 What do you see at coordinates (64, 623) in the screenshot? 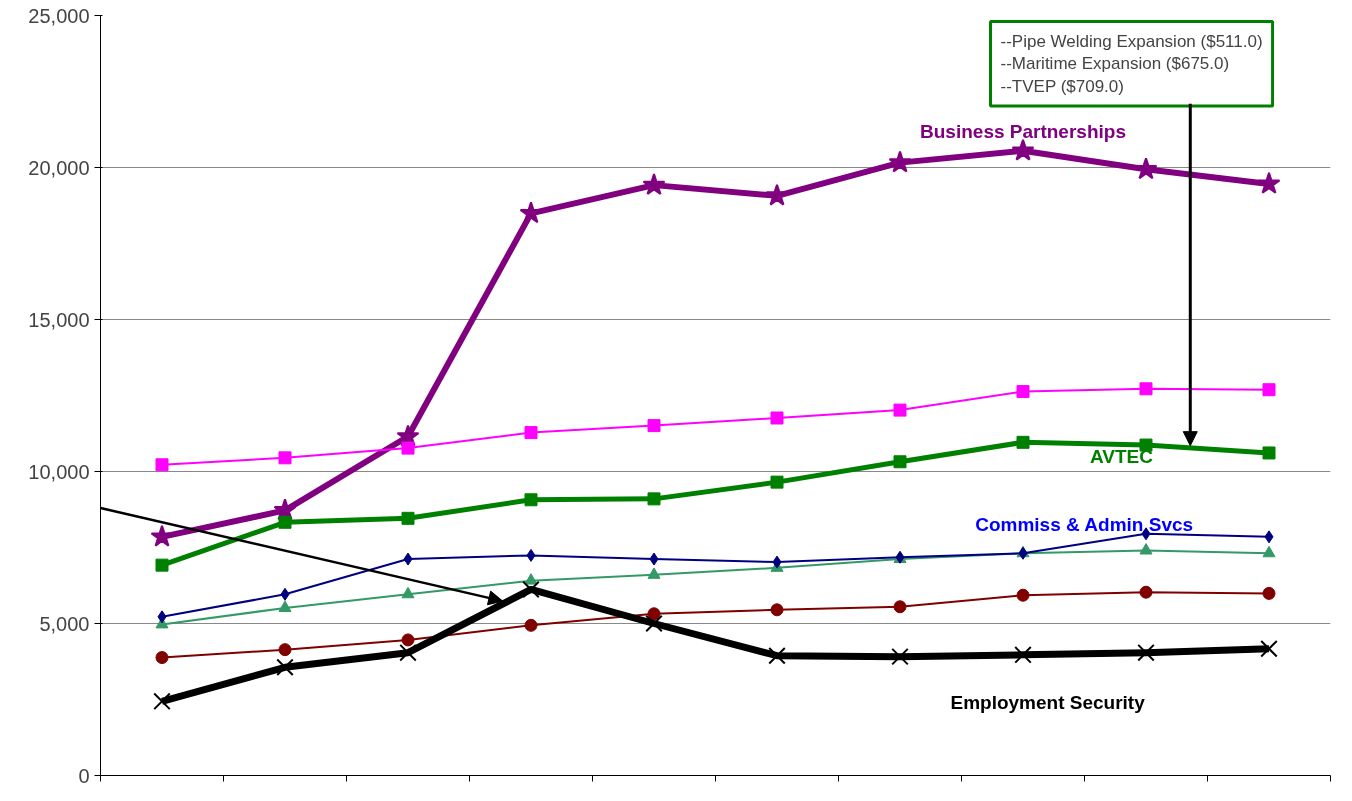
I see `y-tick-label: 5,000` at bounding box center [64, 623].